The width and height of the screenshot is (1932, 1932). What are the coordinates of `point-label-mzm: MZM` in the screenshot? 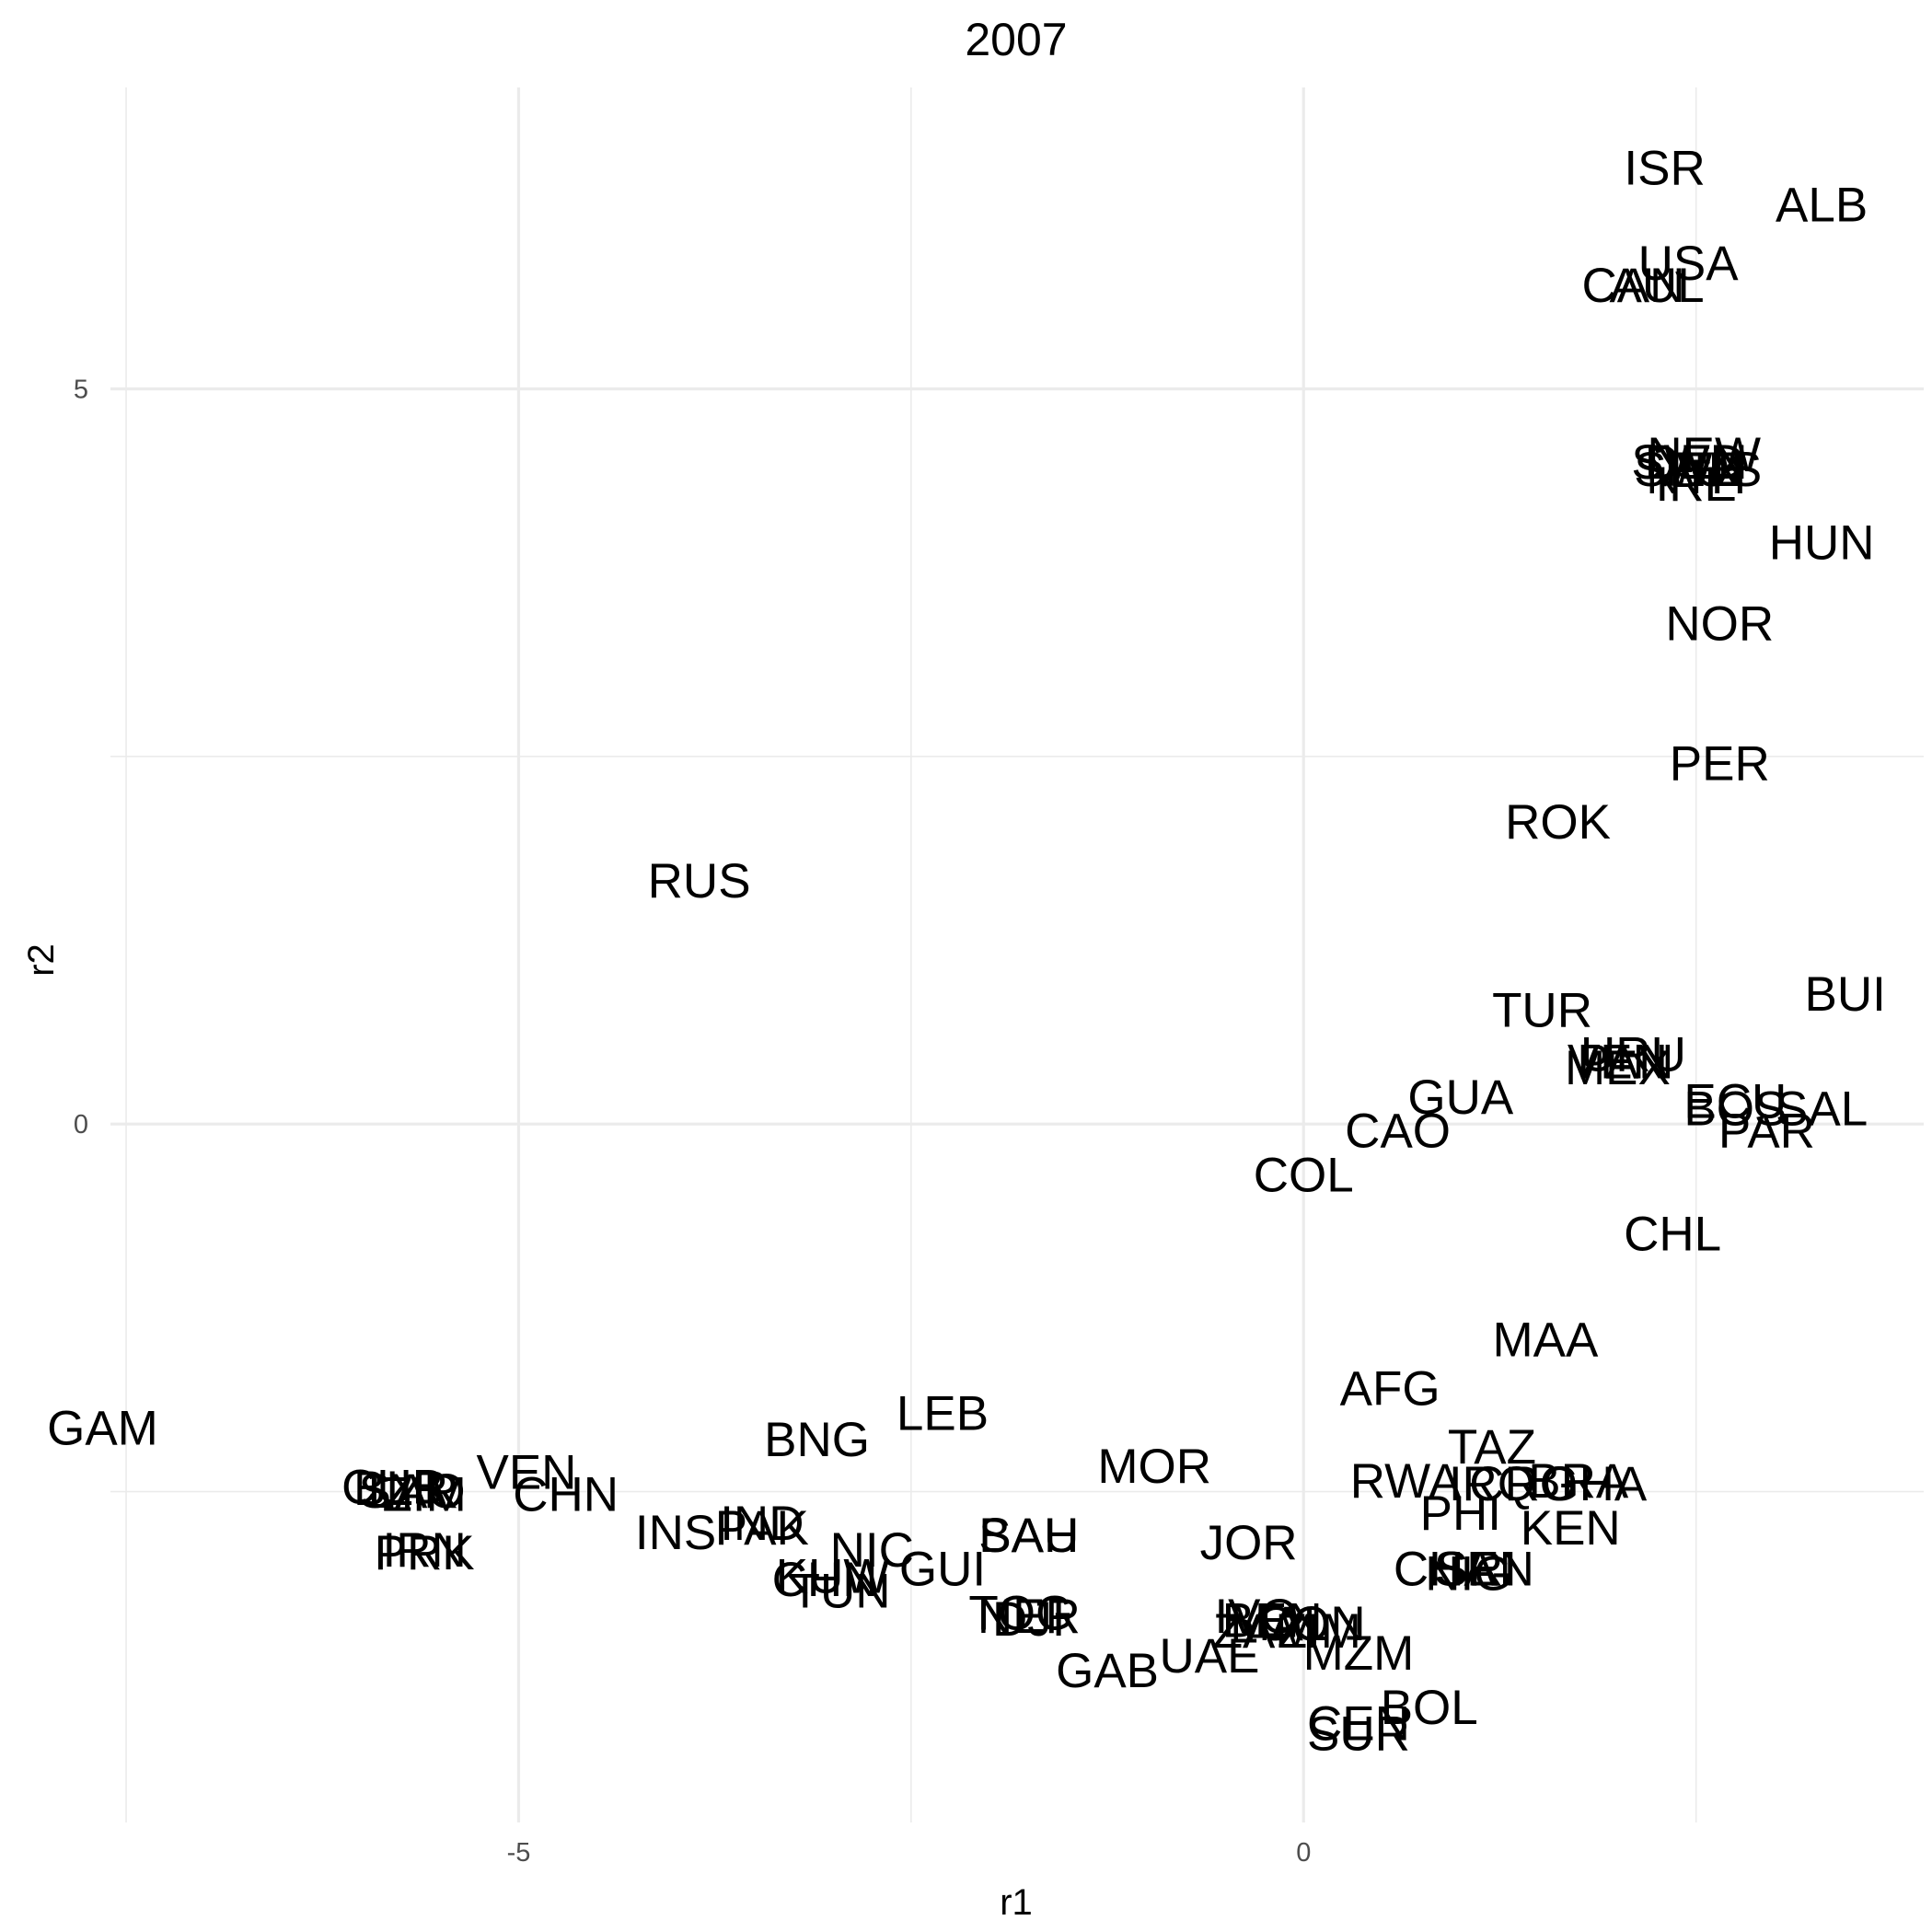 It's located at (1359, 1654).